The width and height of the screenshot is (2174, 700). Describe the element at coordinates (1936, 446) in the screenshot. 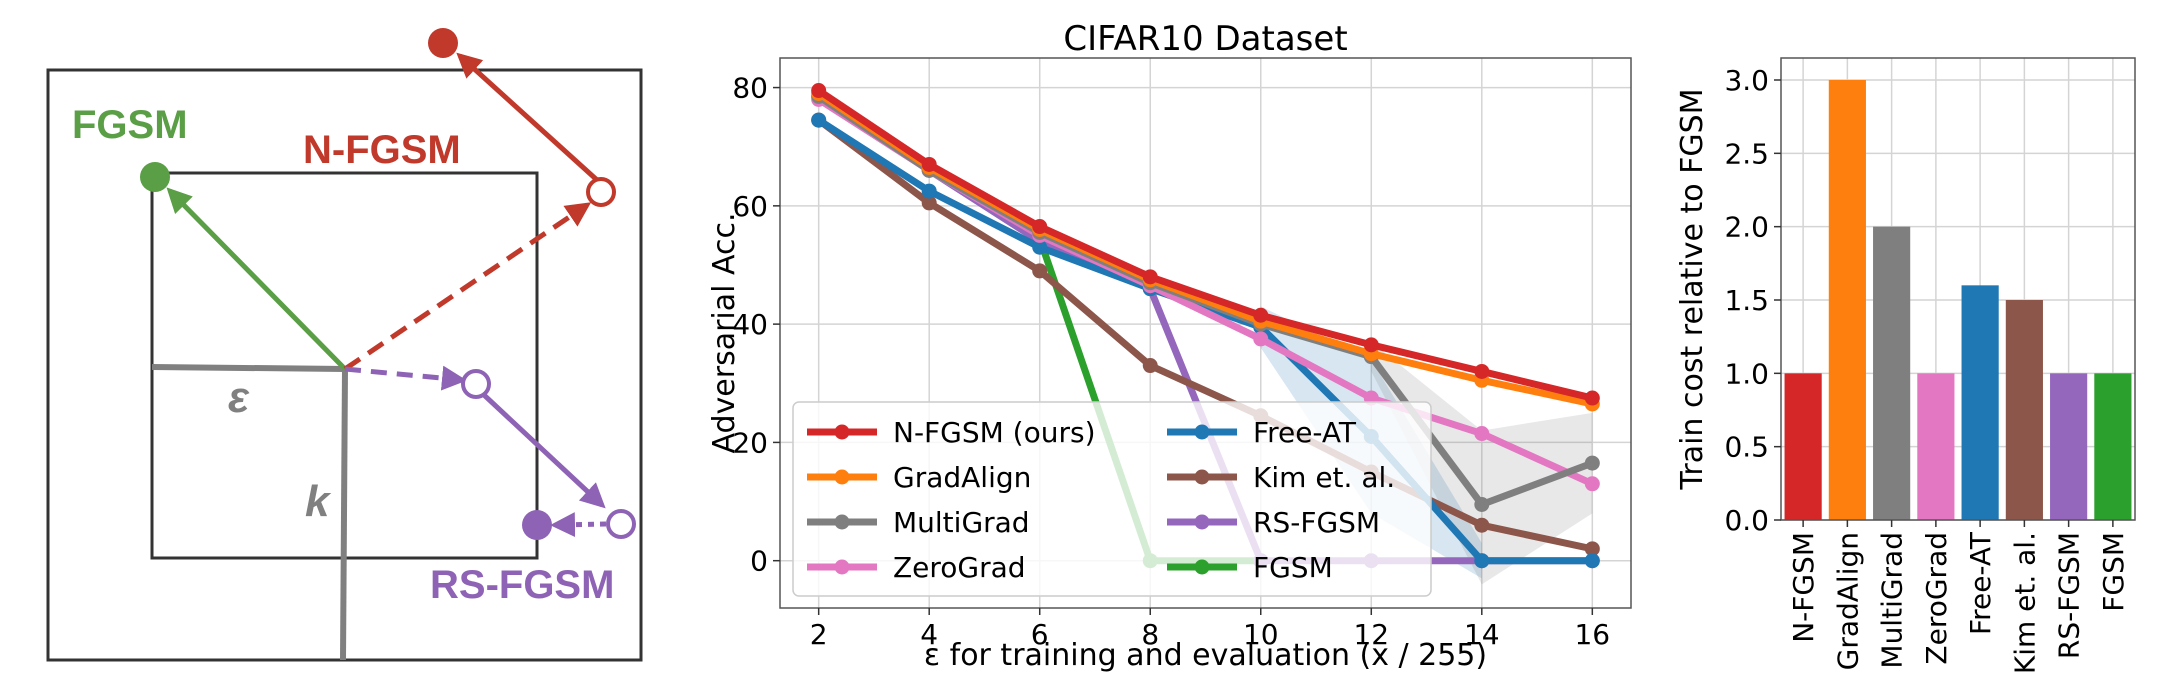

I see `bar-zerograd` at that location.